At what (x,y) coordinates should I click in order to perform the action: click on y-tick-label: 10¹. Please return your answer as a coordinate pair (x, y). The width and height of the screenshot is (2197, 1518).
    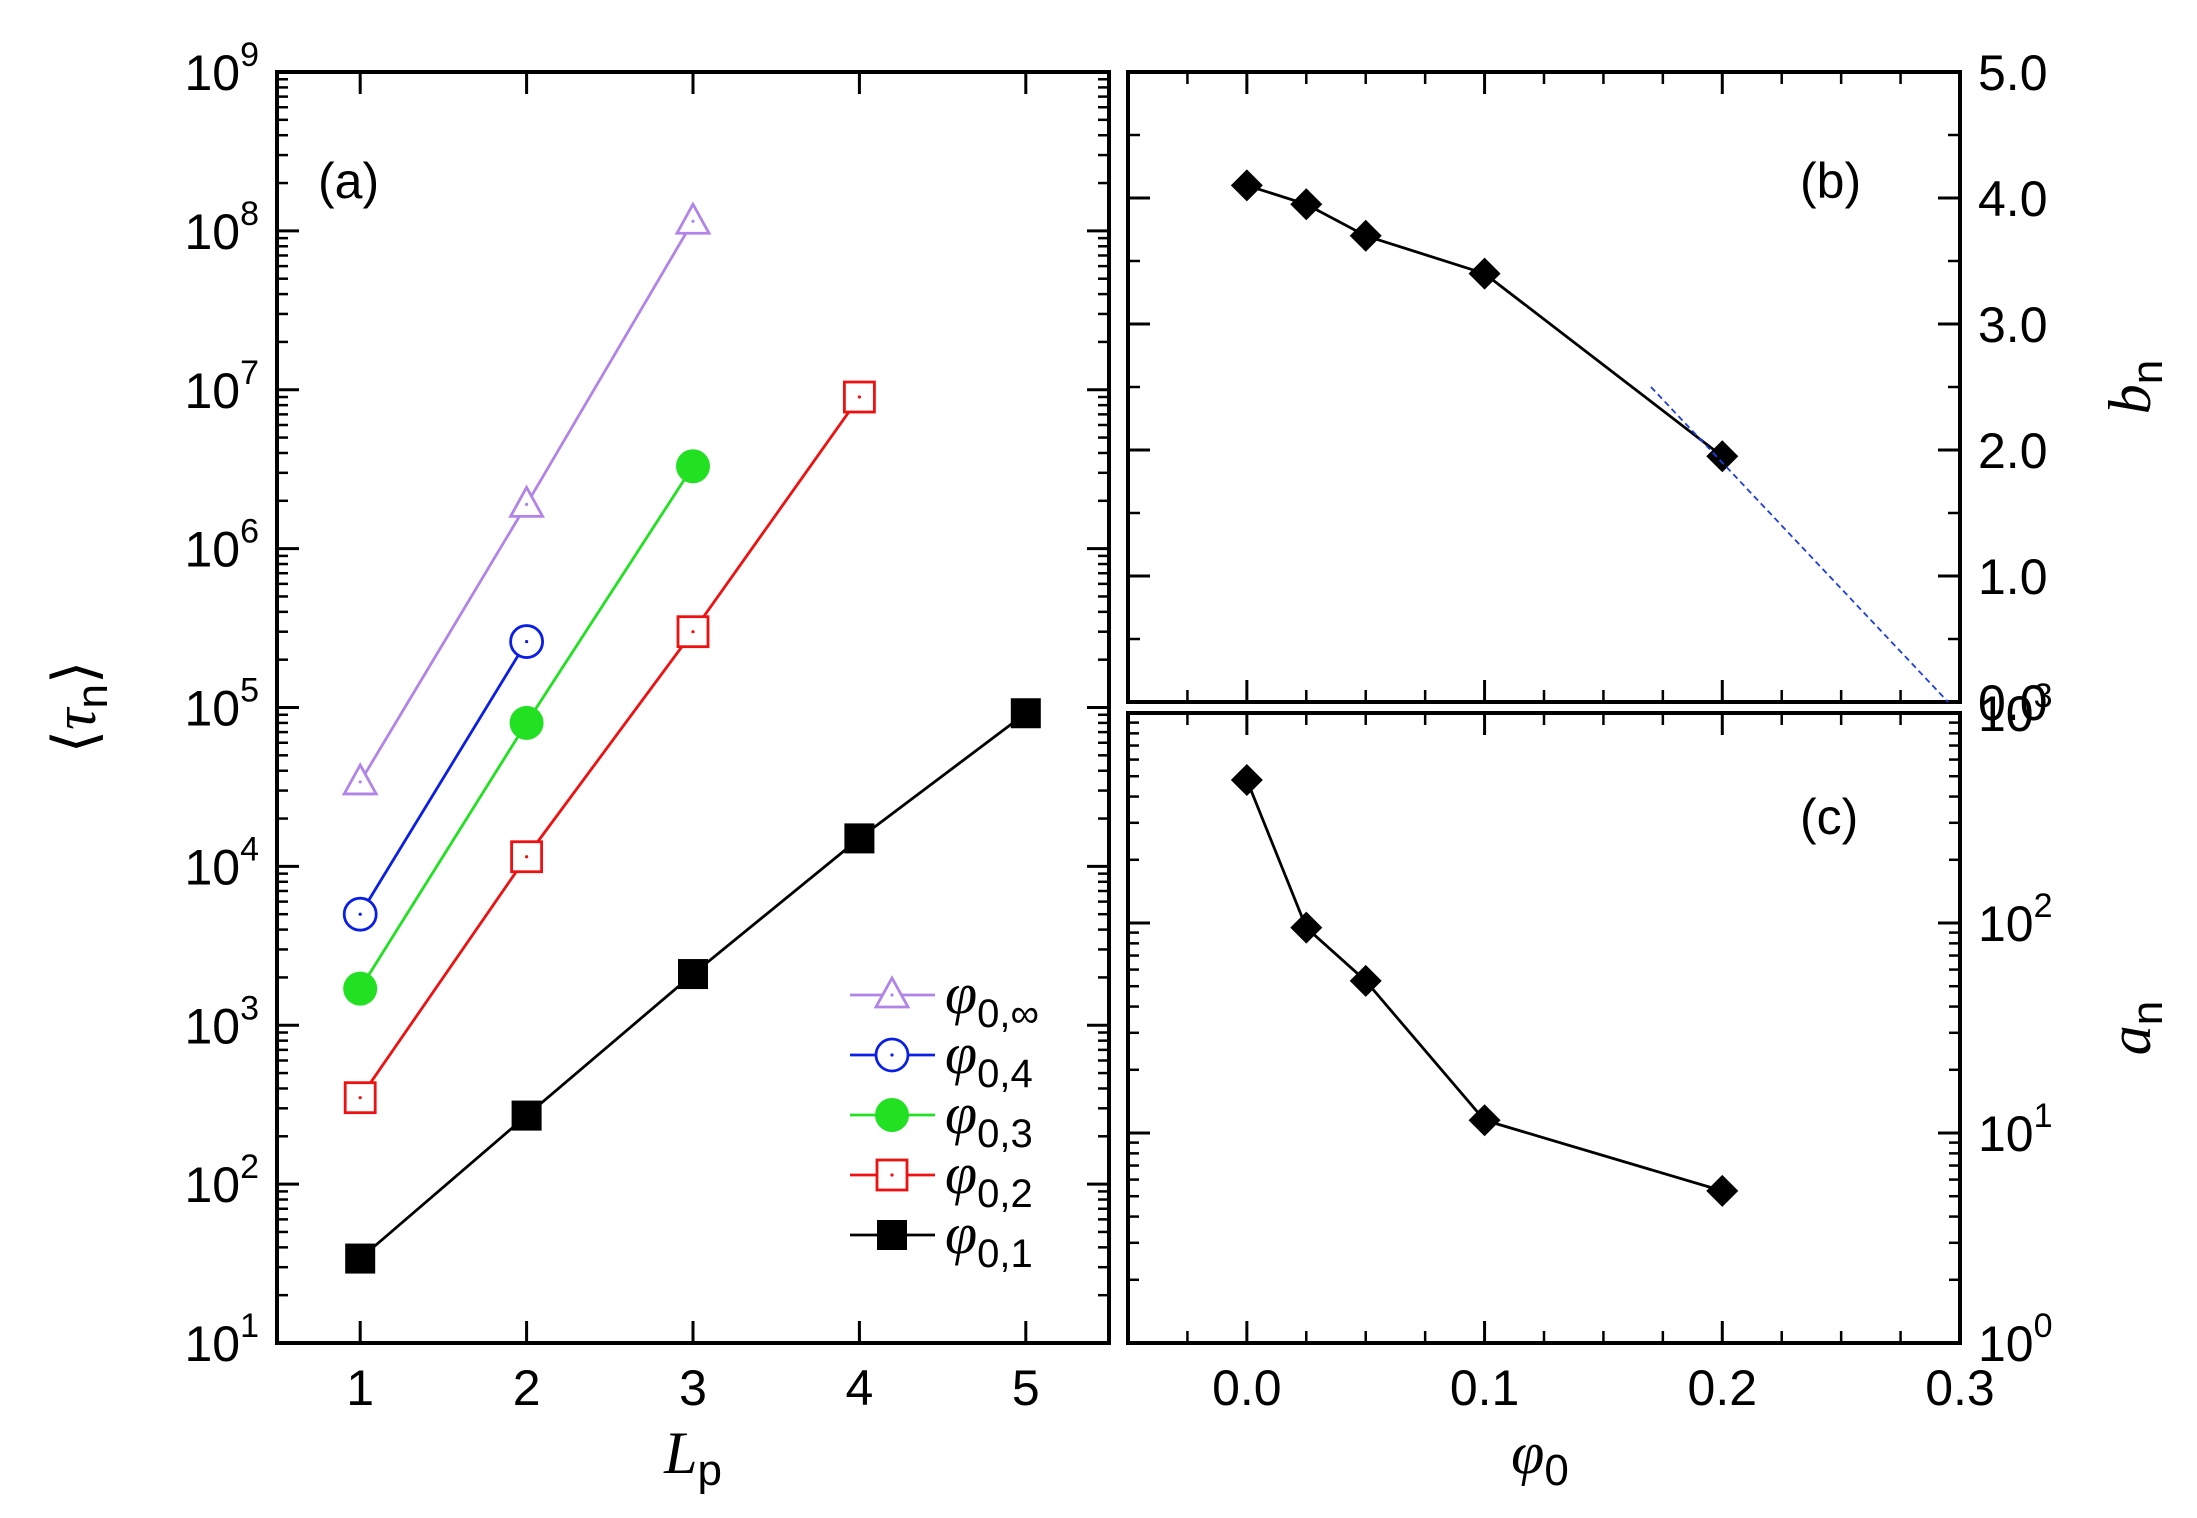
    Looking at the image, I should click on (2015, 1129).